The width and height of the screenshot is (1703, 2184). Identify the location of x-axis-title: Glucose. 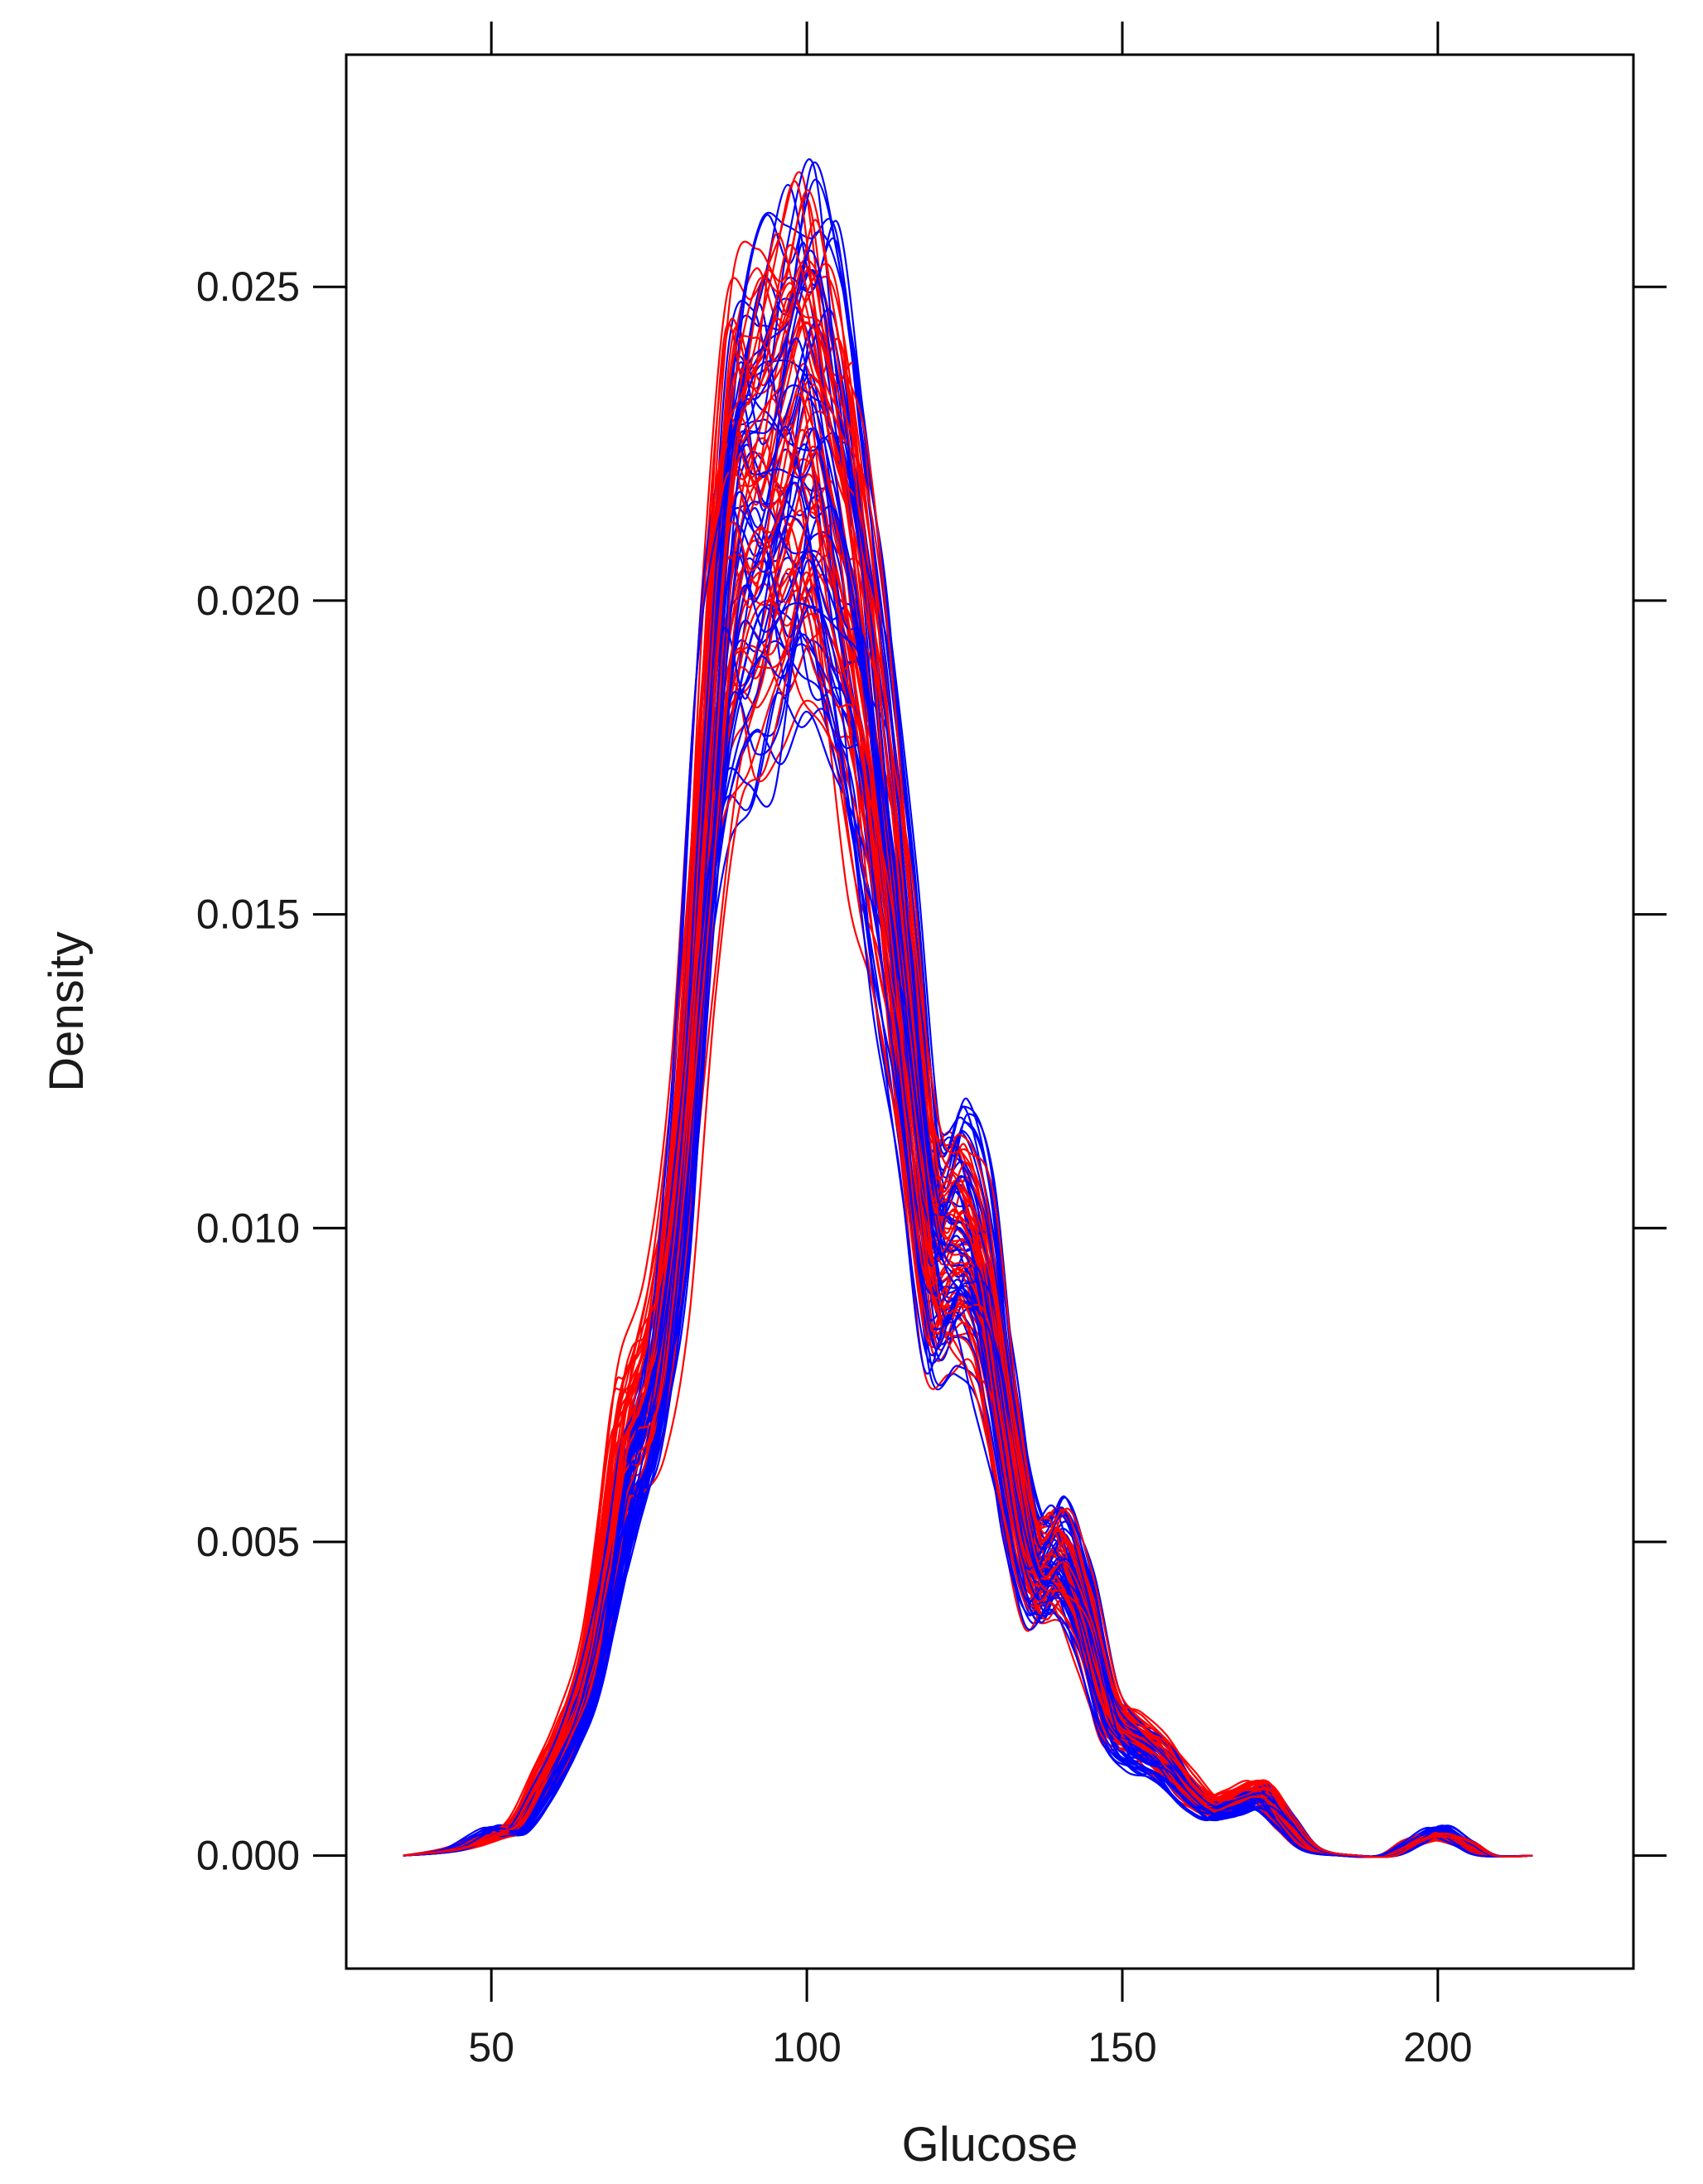
(990, 2145).